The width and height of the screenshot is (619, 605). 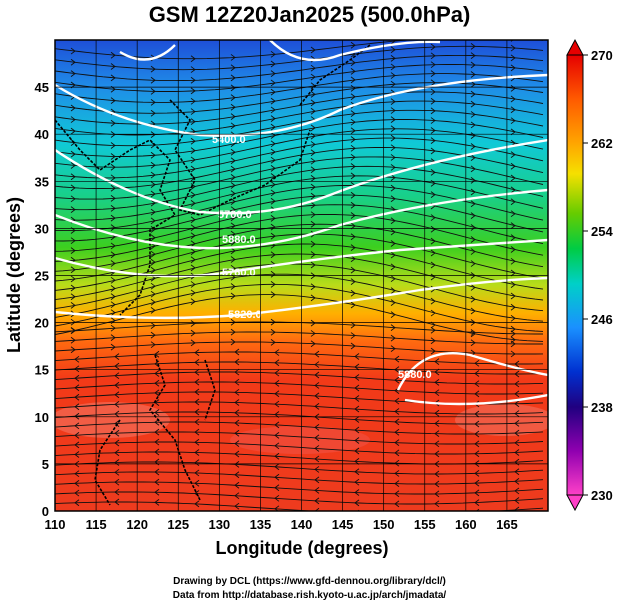 What do you see at coordinates (229, 140) in the screenshot?
I see `contour-label: 5400.0` at bounding box center [229, 140].